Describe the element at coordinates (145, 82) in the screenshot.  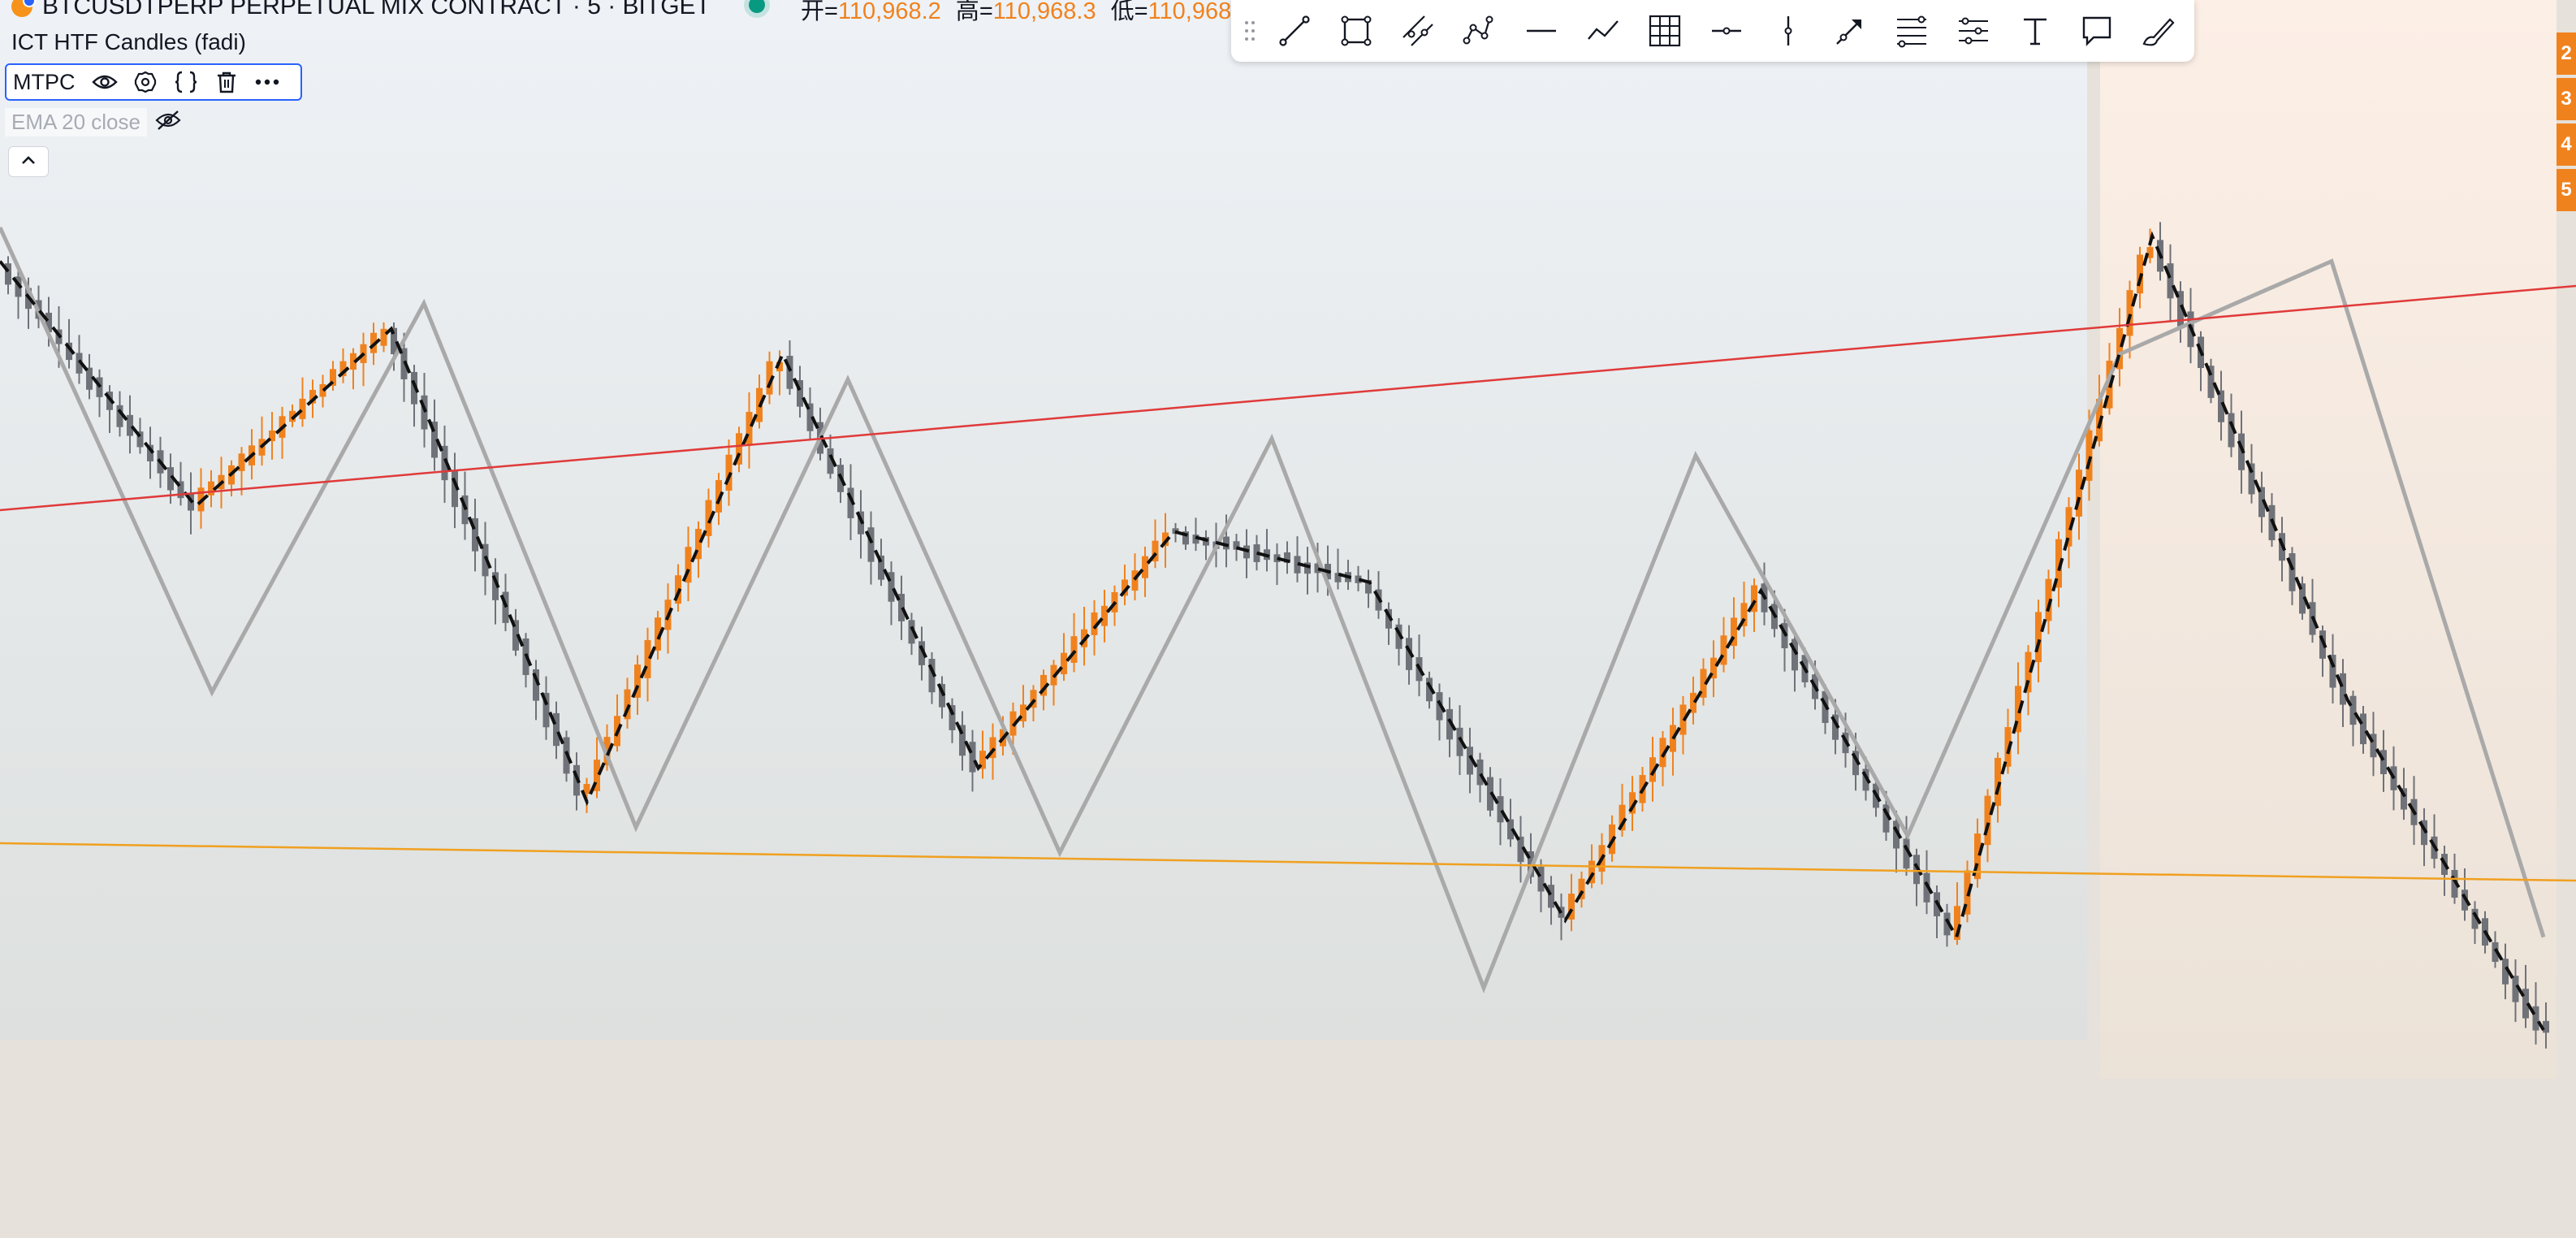
I see `gear-icon` at that location.